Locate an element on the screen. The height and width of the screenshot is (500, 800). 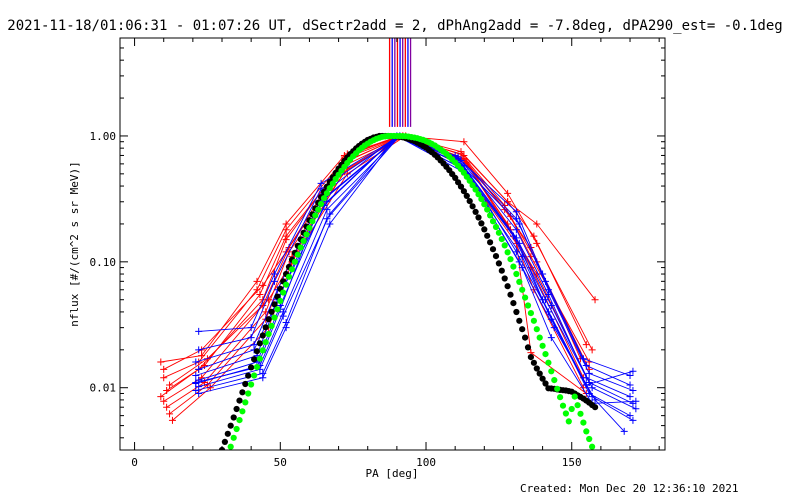
x-tick-label: 50 is located at coordinates (280, 462).